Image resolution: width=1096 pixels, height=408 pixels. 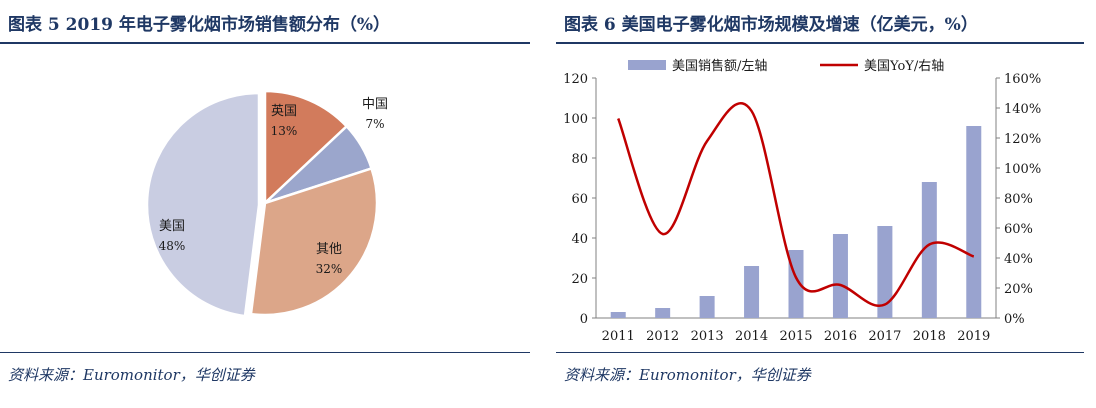 I want to click on right-tick-label: 140%, so click(x=1022, y=109).